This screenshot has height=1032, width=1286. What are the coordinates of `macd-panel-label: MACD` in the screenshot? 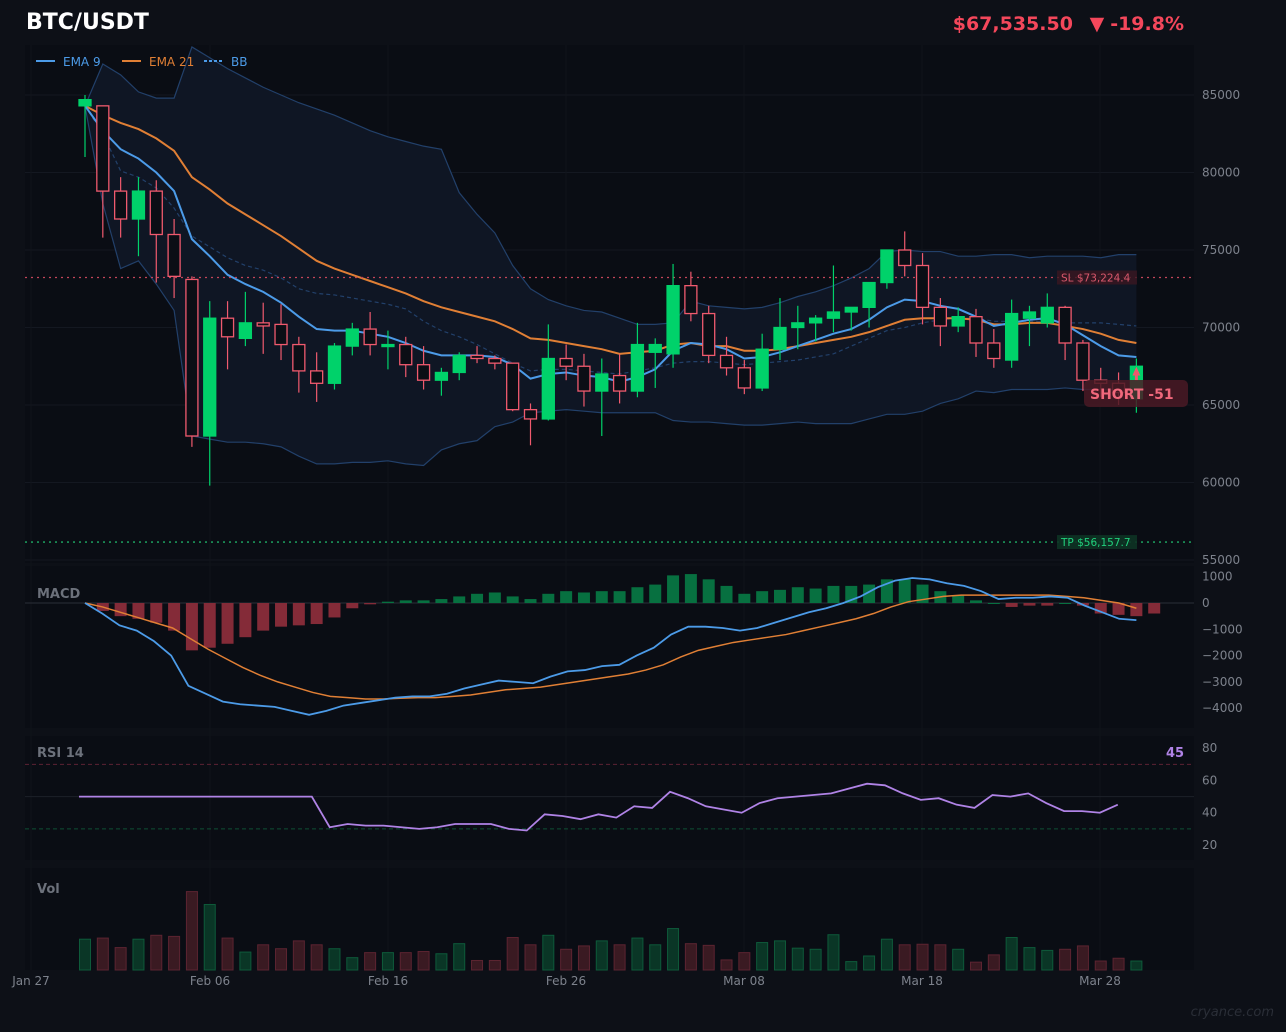 It's located at (59, 594).